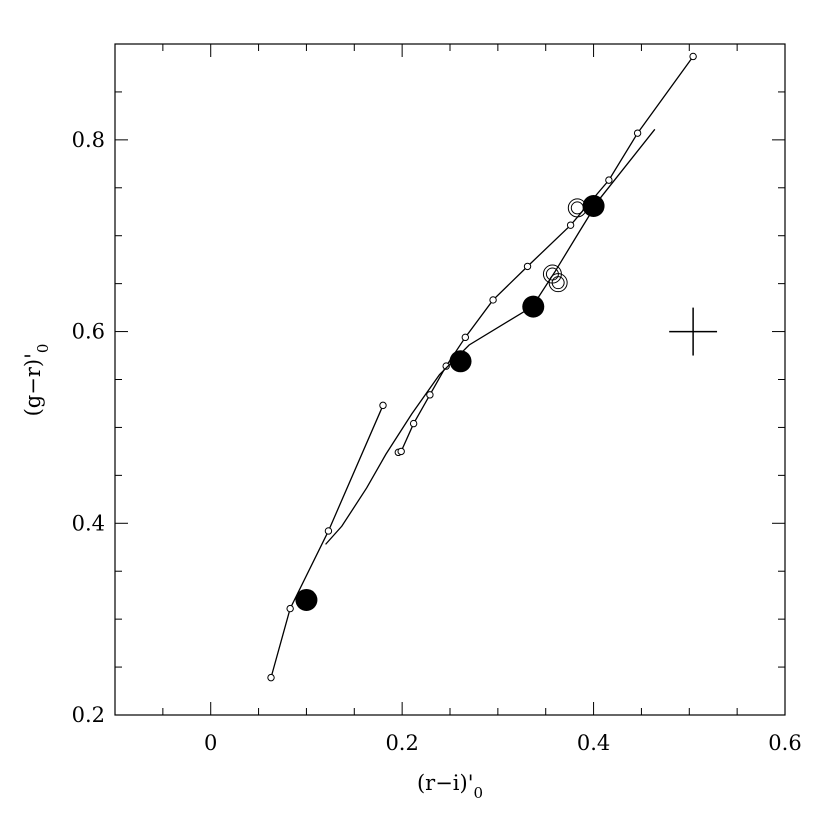 Image resolution: width=830 pixels, height=834 pixels. What do you see at coordinates (43, 349) in the screenshot?
I see `y-label-sub: 0` at bounding box center [43, 349].